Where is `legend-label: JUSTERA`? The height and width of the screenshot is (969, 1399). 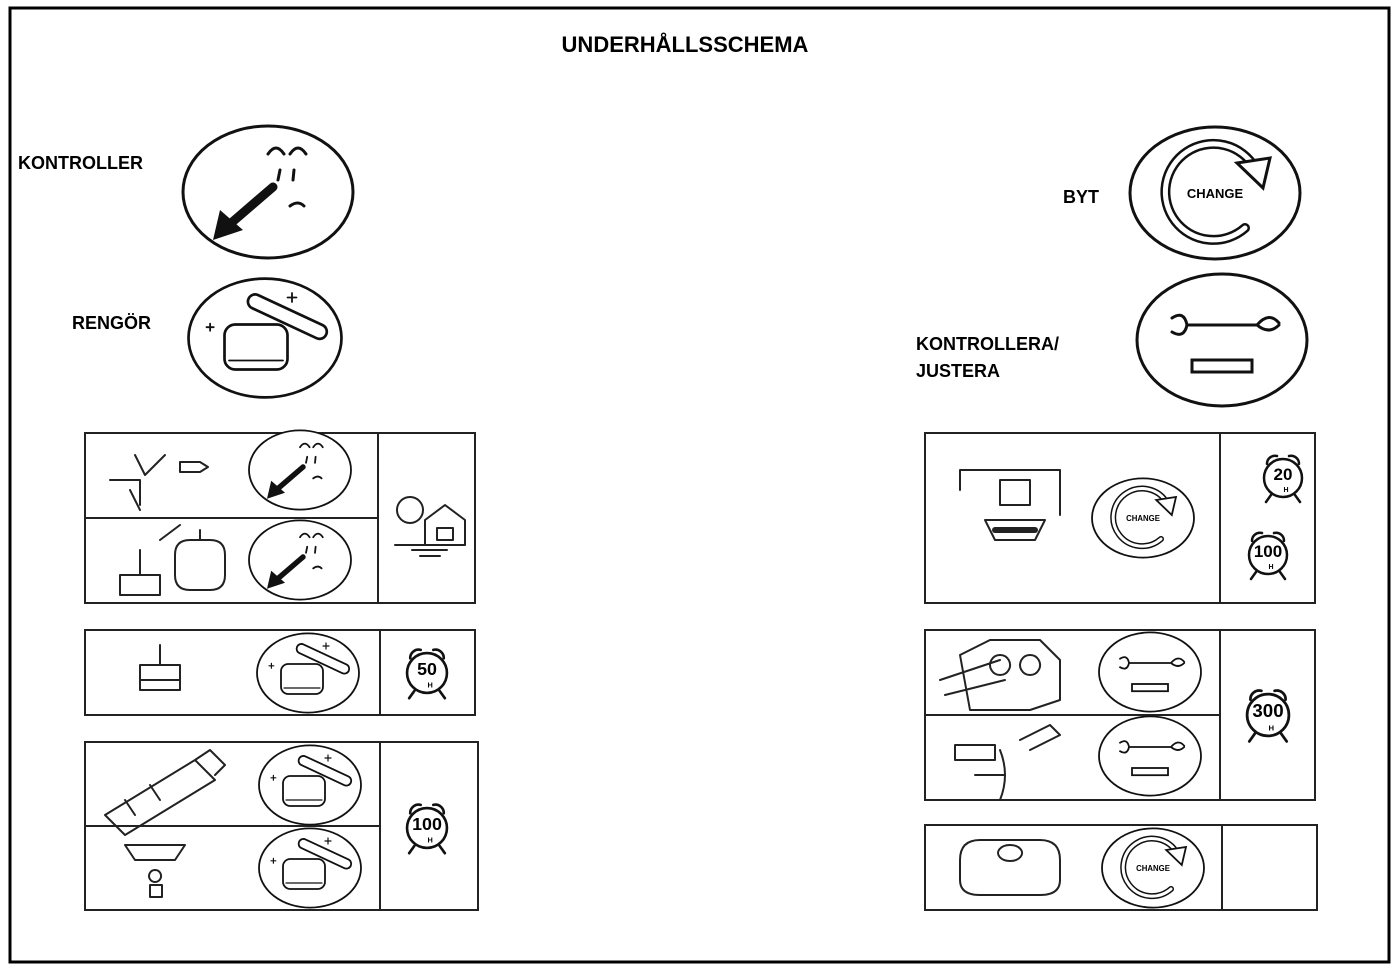 legend-label: JUSTERA is located at coordinates (958, 371).